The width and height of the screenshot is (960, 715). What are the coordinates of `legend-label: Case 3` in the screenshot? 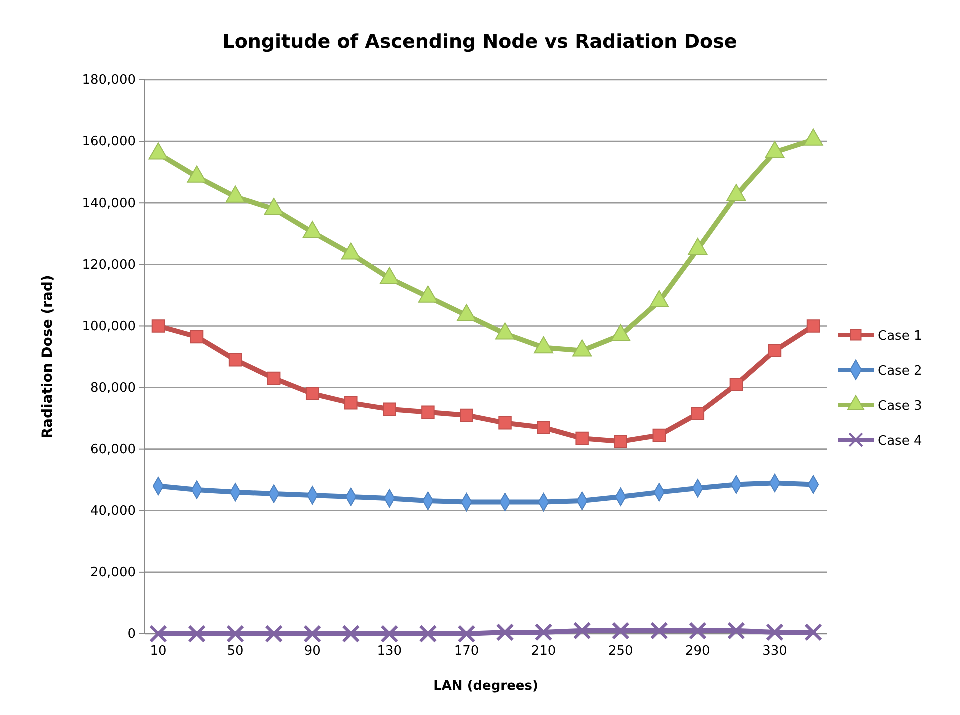 It's located at (900, 406).